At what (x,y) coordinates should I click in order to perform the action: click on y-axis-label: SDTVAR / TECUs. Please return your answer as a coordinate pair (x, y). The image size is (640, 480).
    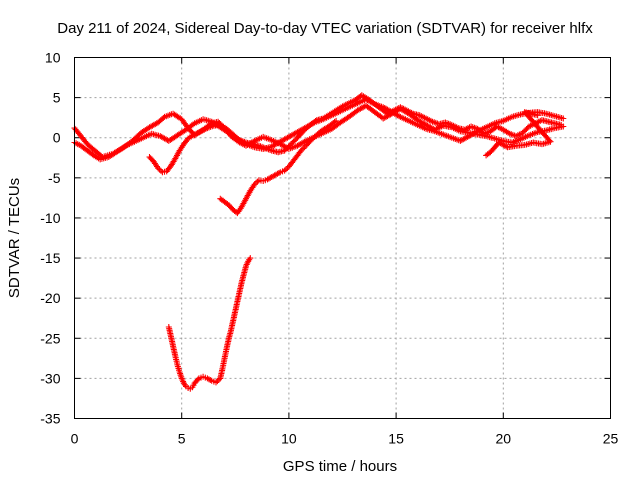
    Looking at the image, I should click on (14, 238).